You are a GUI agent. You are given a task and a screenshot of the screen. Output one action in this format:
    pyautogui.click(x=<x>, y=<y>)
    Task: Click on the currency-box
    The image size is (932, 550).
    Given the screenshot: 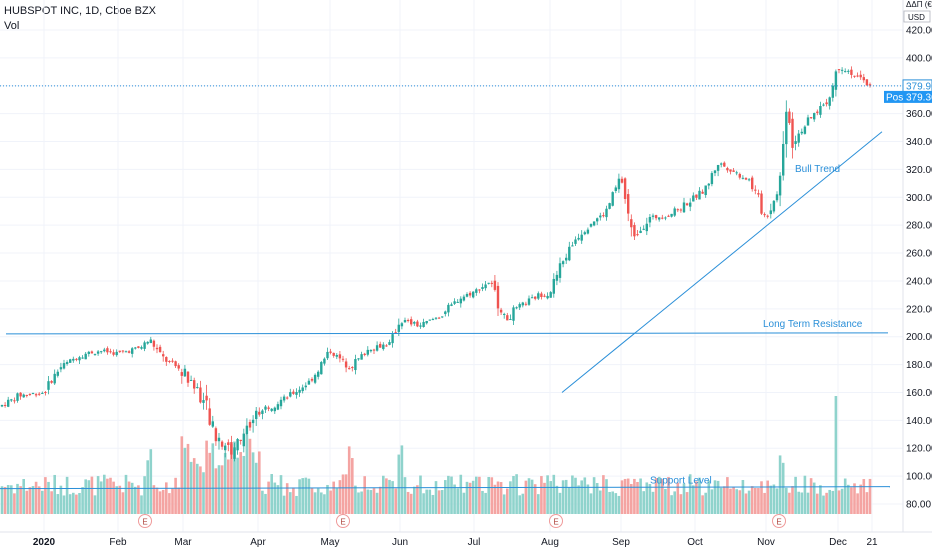 What is the action you would take?
    pyautogui.click(x=917, y=16)
    